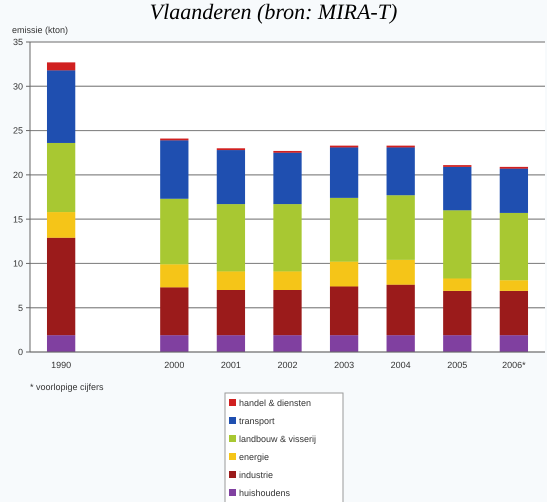 The image size is (547, 502). Describe the element at coordinates (61, 365) in the screenshot. I see `x-tick-label: 1990` at that location.